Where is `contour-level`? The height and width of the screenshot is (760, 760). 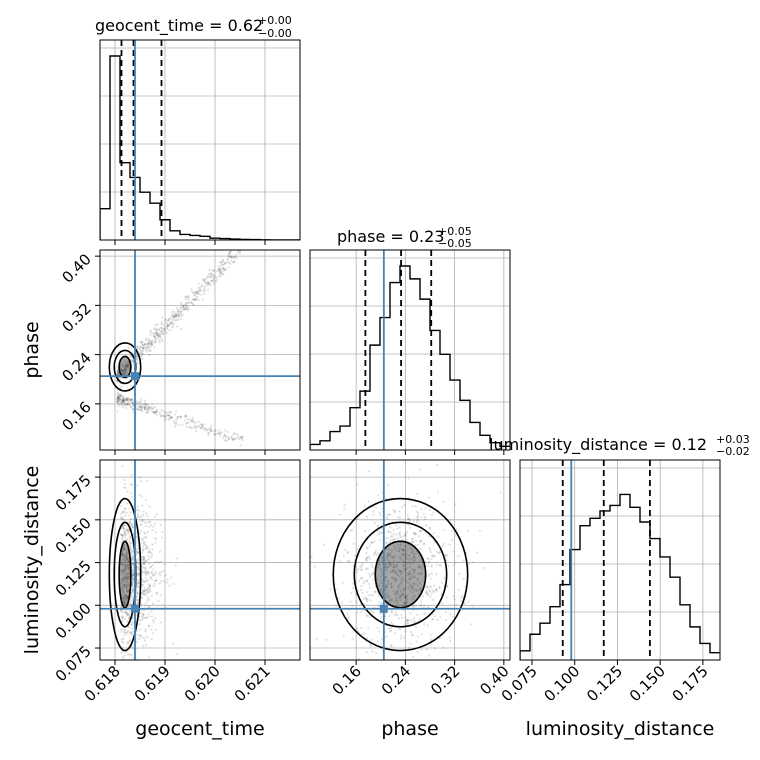
contour-level is located at coordinates (125, 367).